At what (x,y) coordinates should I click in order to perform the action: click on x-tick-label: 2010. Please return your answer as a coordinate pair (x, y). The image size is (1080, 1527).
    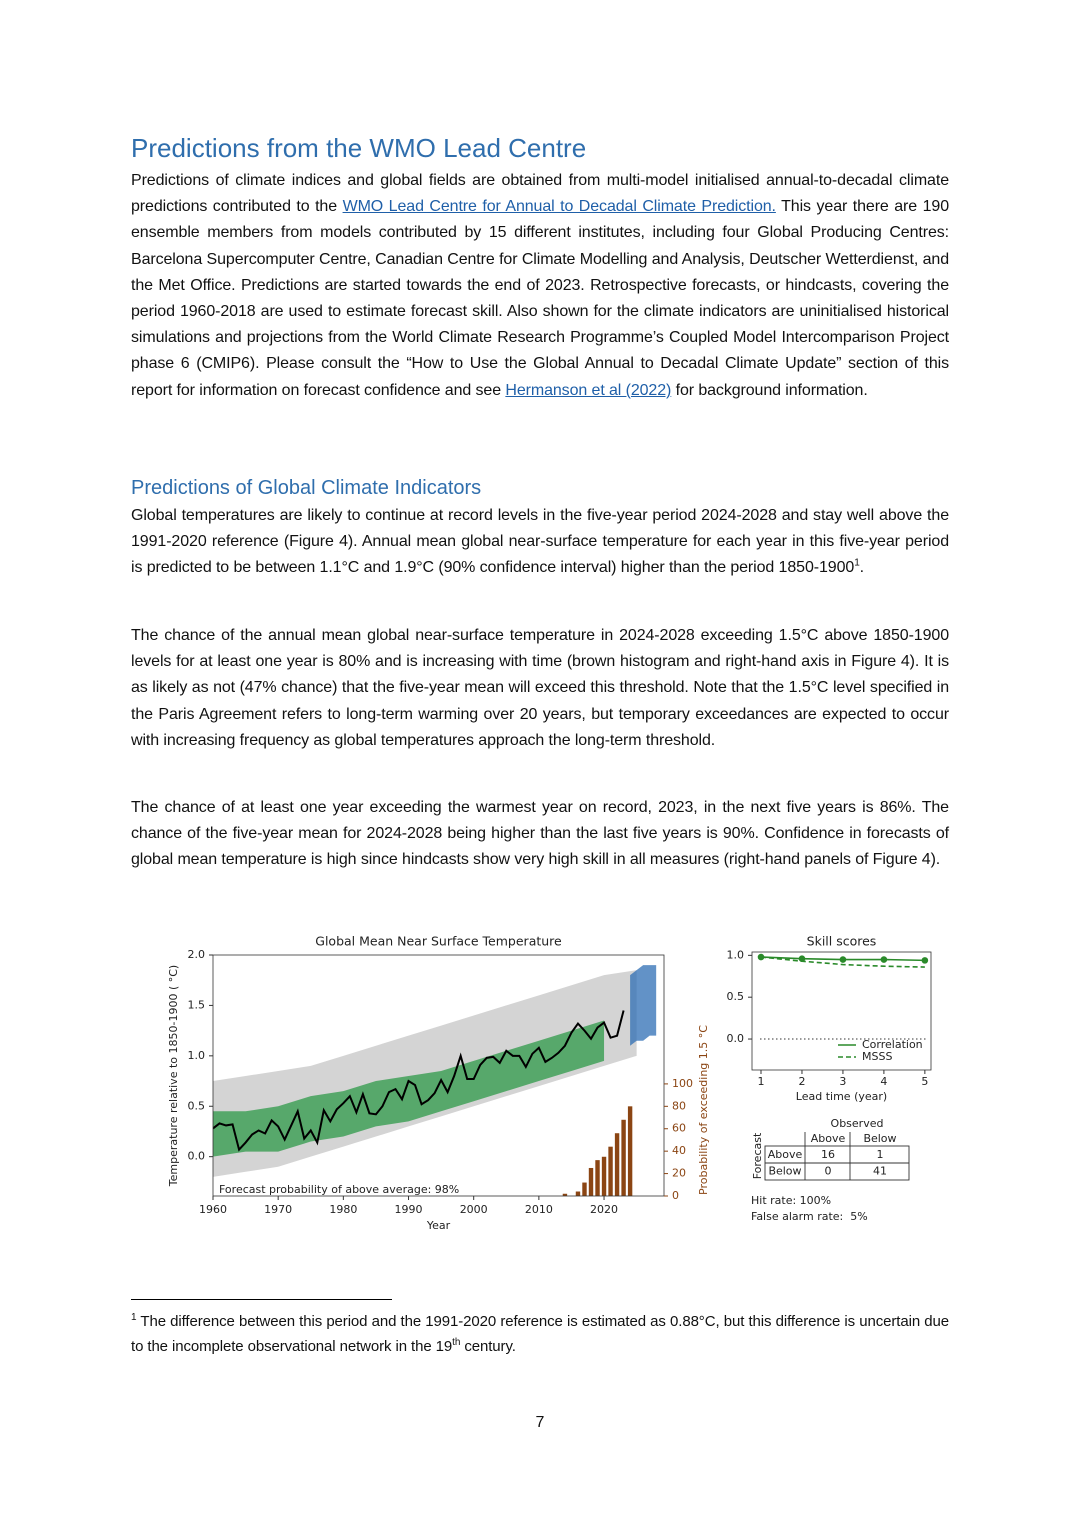
    Looking at the image, I should click on (539, 1209).